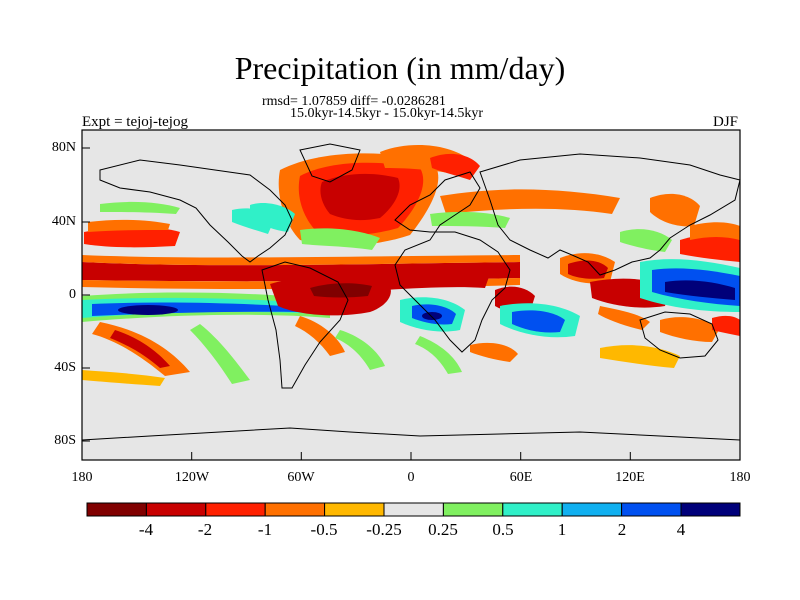 This screenshot has height=600, width=800. What do you see at coordinates (301, 477) in the screenshot?
I see `xlabel-60w: 60W` at bounding box center [301, 477].